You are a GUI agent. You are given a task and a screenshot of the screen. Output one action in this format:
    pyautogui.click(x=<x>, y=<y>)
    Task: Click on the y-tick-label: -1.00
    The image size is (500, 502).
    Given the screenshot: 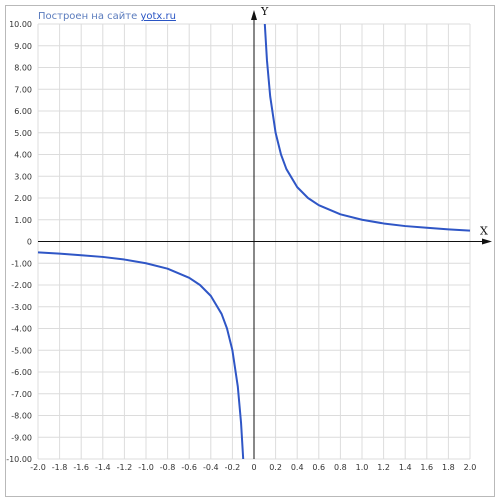 What is the action you would take?
    pyautogui.click(x=21, y=263)
    